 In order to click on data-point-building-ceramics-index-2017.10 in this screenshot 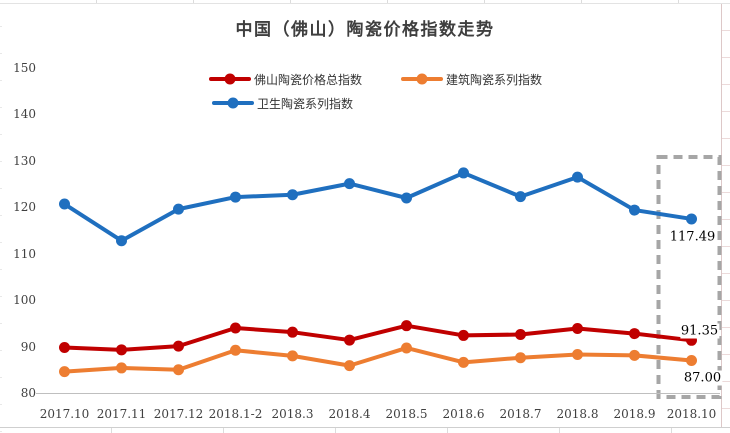, I will do `click(64, 372)`.